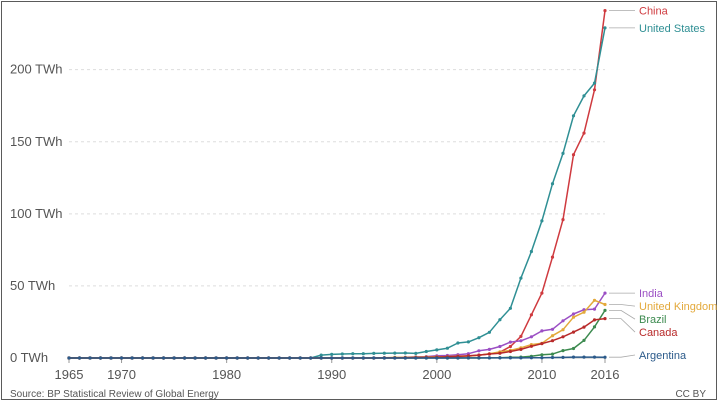 This screenshot has height=403, width=720. I want to click on legend-label-india: India, so click(651, 294).